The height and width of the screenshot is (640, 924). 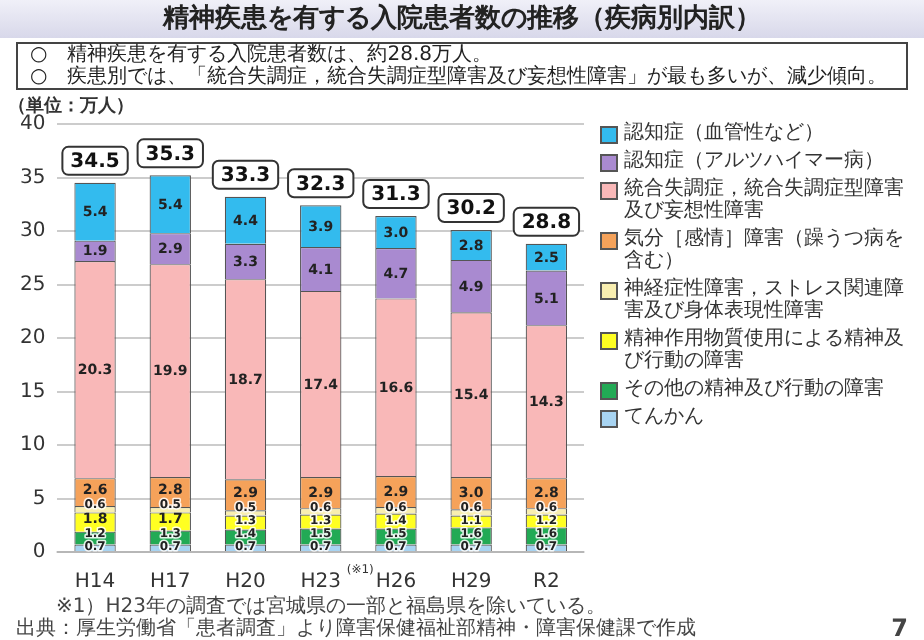 I want to click on legend-label: 認知症（アルツハイマー病）, so click(x=754, y=161).